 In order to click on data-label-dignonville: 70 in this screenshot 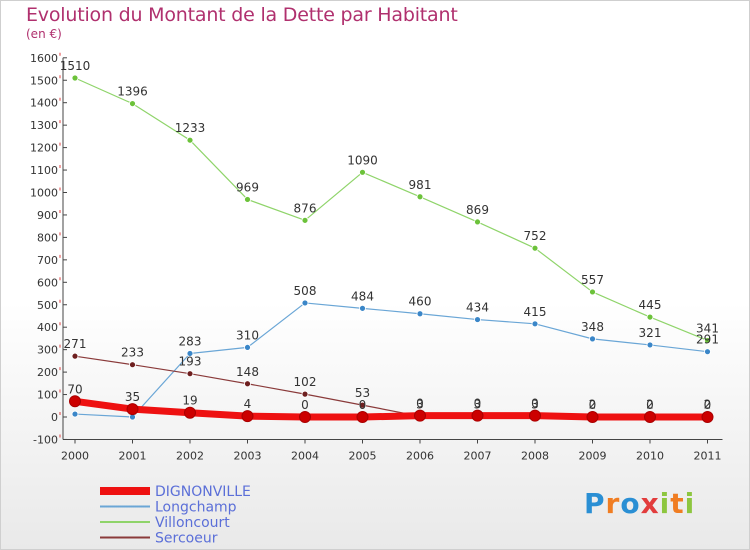, I will do `click(74, 389)`.